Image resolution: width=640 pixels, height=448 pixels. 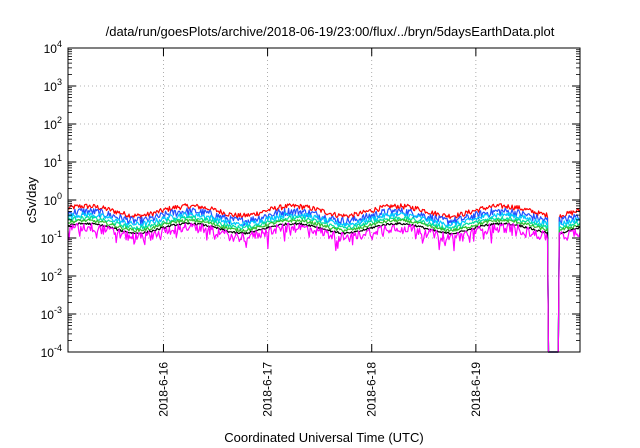 What do you see at coordinates (51, 351) in the screenshot?
I see `y-tick-label: 10⁻⁴` at bounding box center [51, 351].